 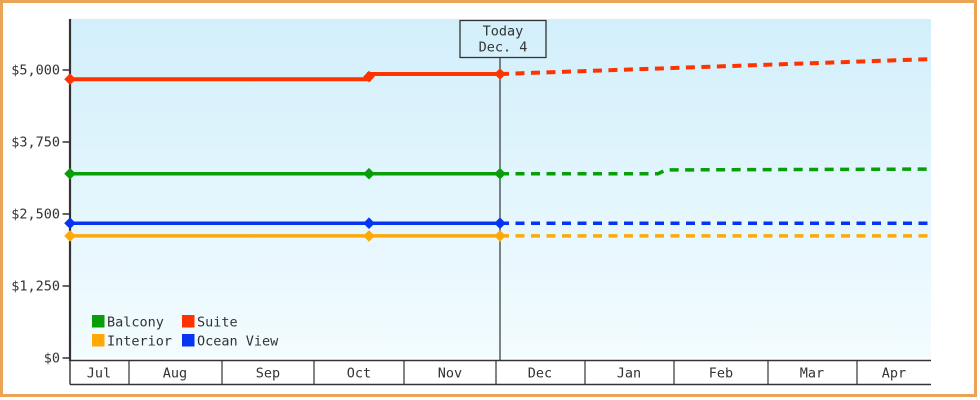 What do you see at coordinates (98, 321) in the screenshot?
I see `legend-swatch-balcony` at bounding box center [98, 321].